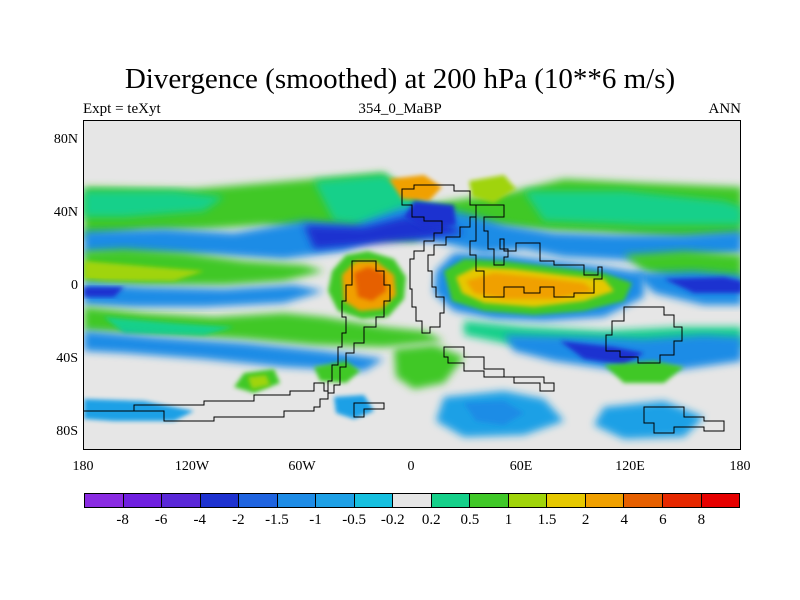 Image resolution: width=800 pixels, height=600 pixels. What do you see at coordinates (206, 402) in the screenshot?
I see `antarctica-outline` at bounding box center [206, 402].